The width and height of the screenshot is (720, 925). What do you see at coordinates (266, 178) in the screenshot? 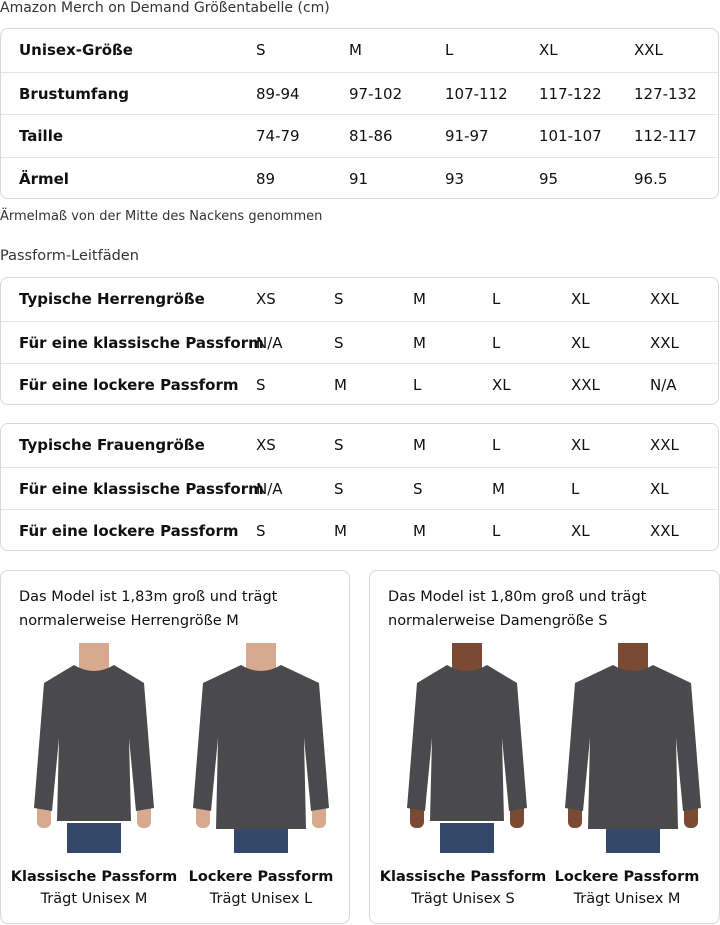
I see `table-cell: 89` at bounding box center [266, 178].